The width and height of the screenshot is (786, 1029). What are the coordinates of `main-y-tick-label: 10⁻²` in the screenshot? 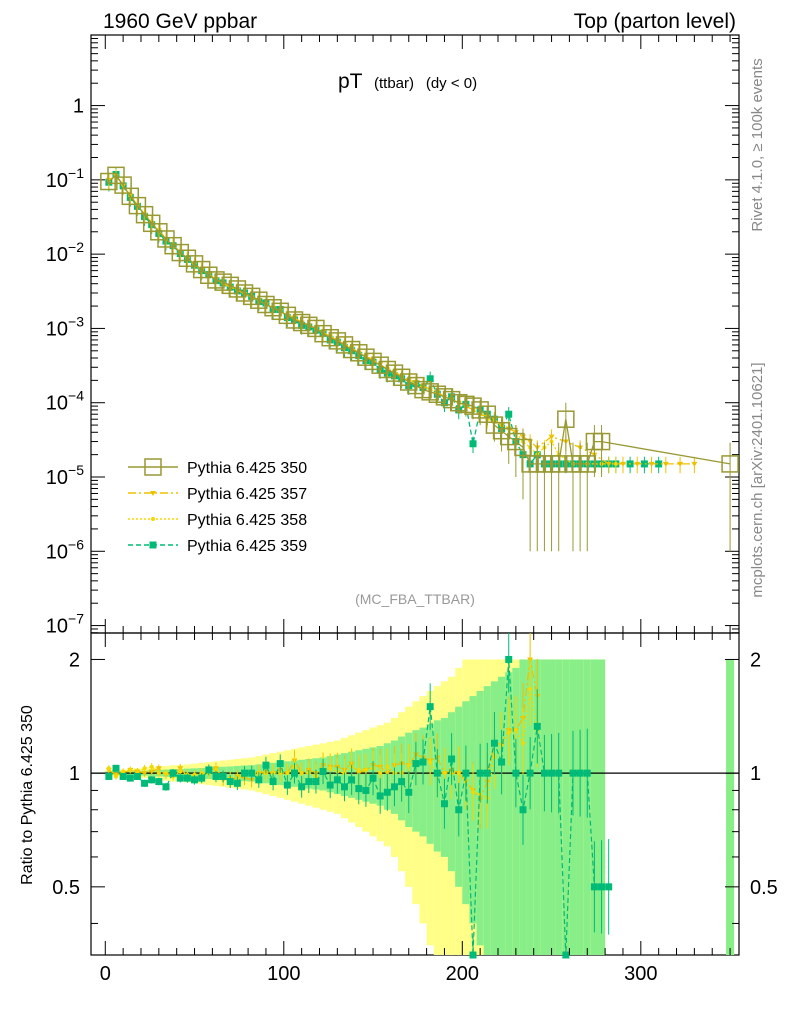 It's located at (65, 252).